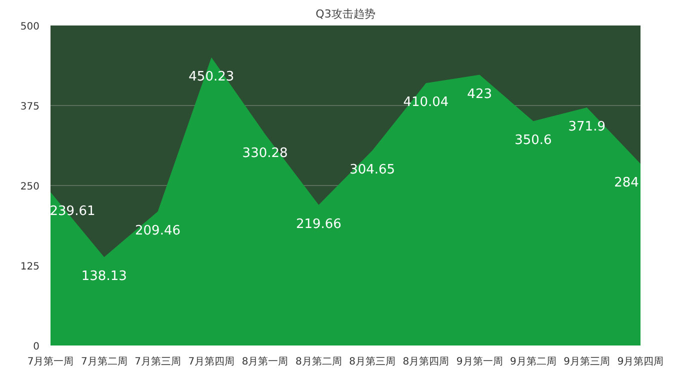 This screenshot has width=690, height=375. Describe the element at coordinates (319, 224) in the screenshot. I see `data-label: 219.66` at that location.